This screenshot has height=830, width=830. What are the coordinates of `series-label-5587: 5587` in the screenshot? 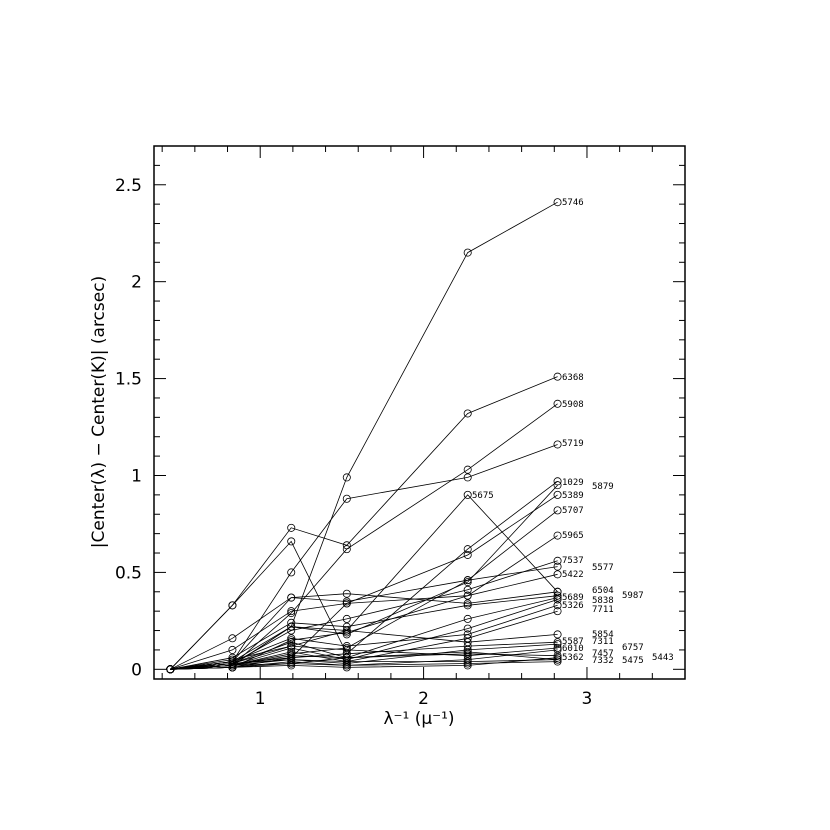 It's located at (573, 642).